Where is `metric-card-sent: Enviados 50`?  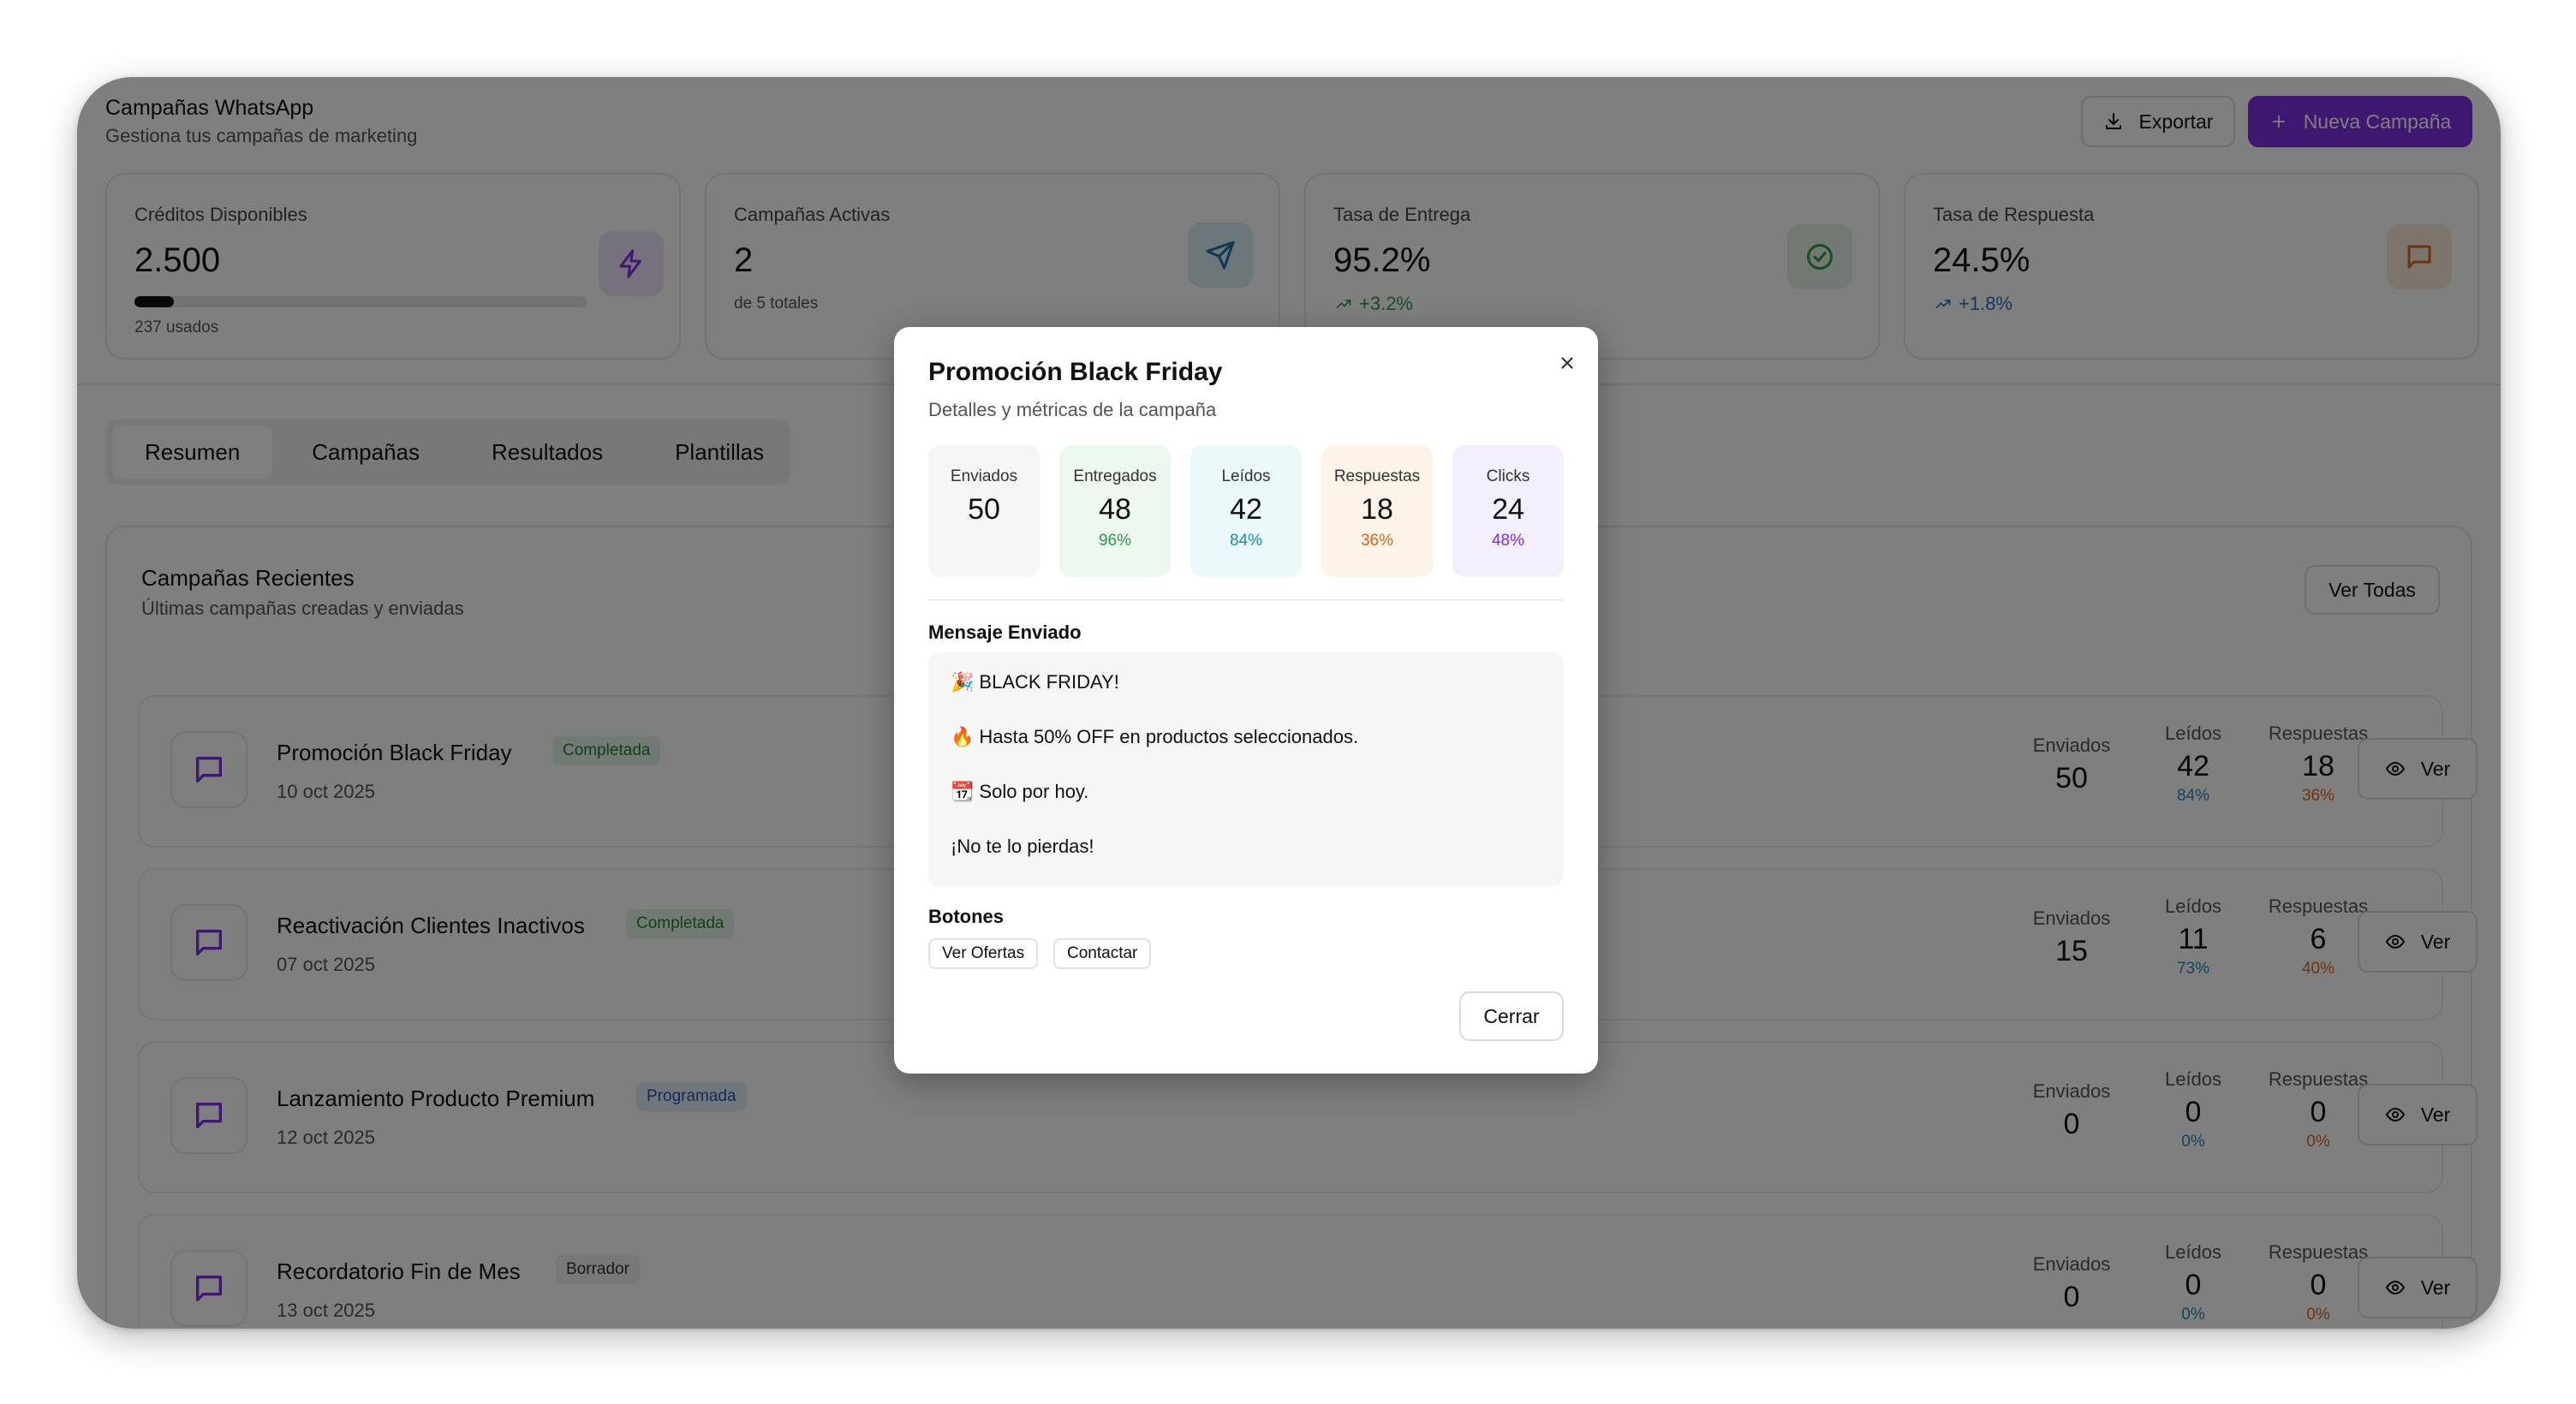 metric-card-sent: Enviados 50 is located at coordinates (984, 511).